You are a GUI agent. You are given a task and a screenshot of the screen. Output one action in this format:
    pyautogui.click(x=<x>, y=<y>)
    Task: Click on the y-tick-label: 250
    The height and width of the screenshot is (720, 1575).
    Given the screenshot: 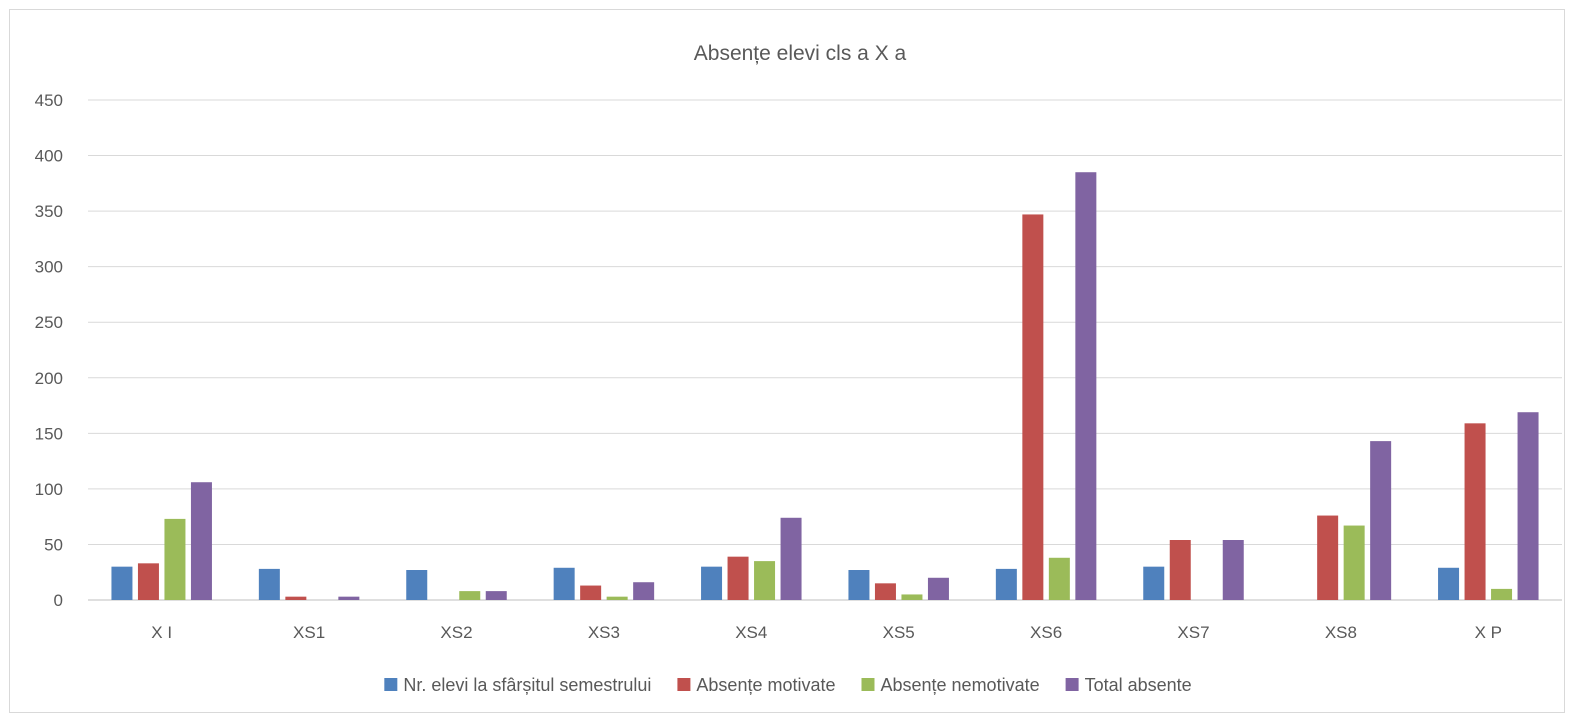 What is the action you would take?
    pyautogui.click(x=49, y=322)
    